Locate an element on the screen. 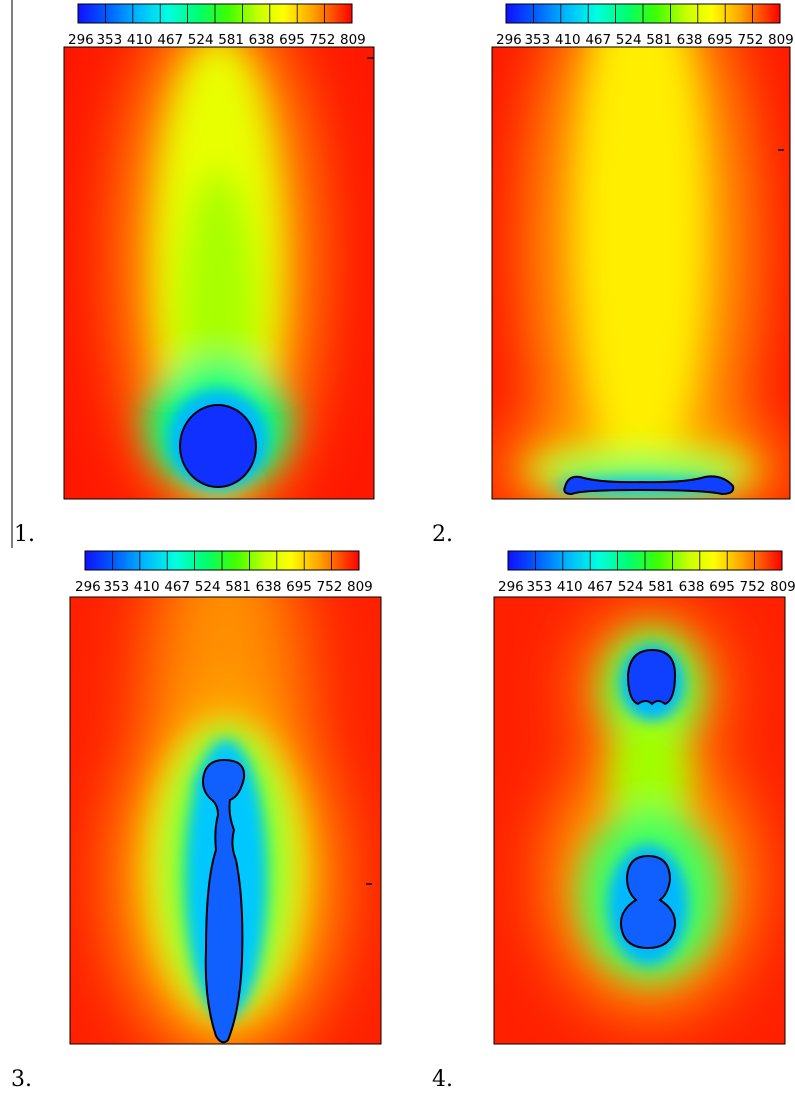 This screenshot has width=795, height=1096. colorbar-3-tick-label: 581 is located at coordinates (238, 587).